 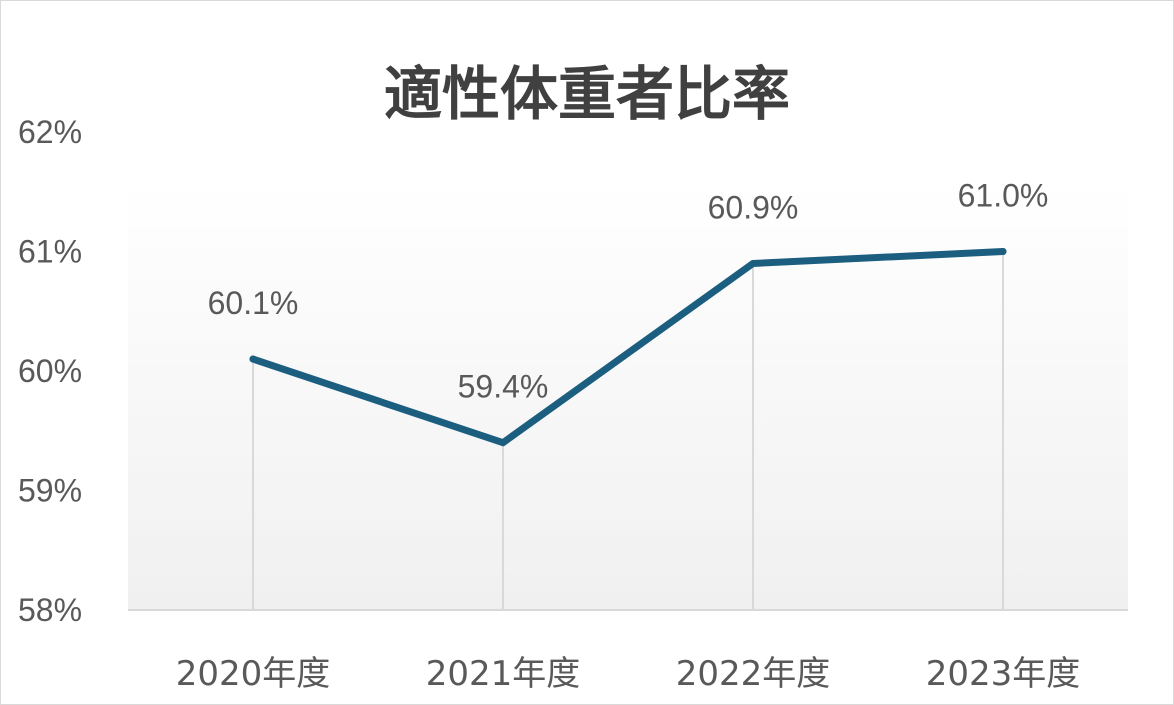 What do you see at coordinates (50, 491) in the screenshot?
I see `y-tick-label: 59%` at bounding box center [50, 491].